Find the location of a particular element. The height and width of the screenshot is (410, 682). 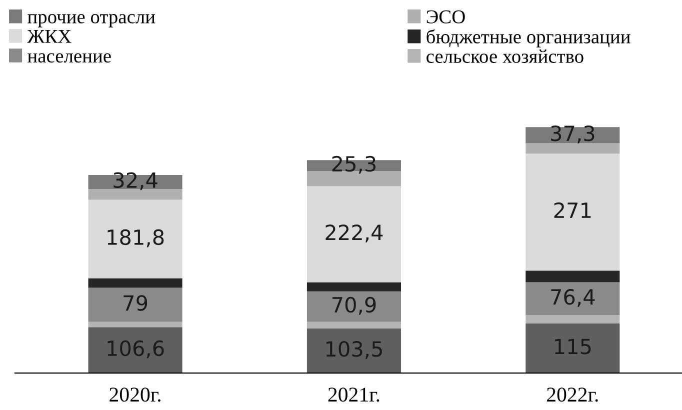

legend-label: сельское хозяйство is located at coordinates (505, 56).